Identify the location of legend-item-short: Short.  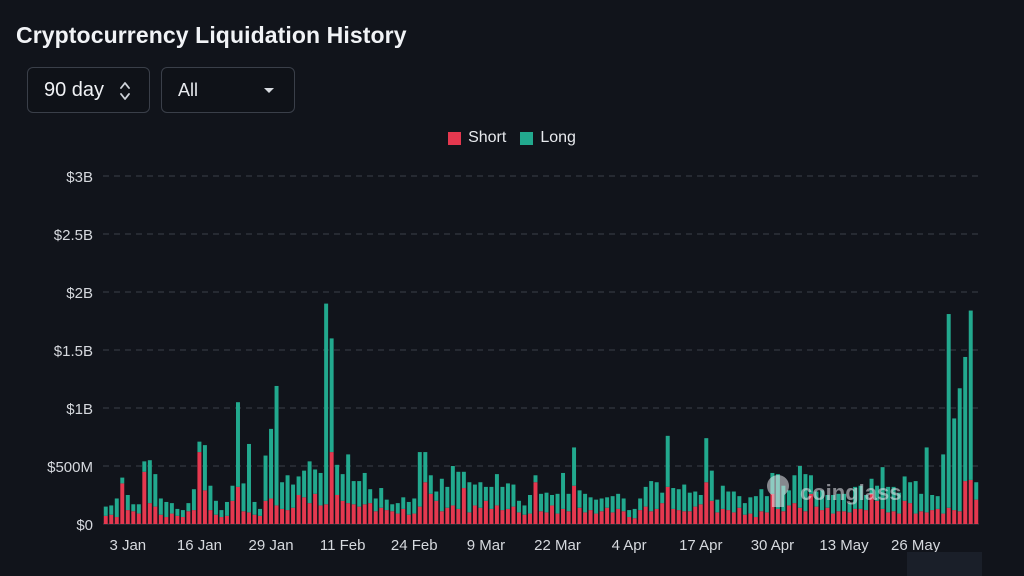
(477, 138).